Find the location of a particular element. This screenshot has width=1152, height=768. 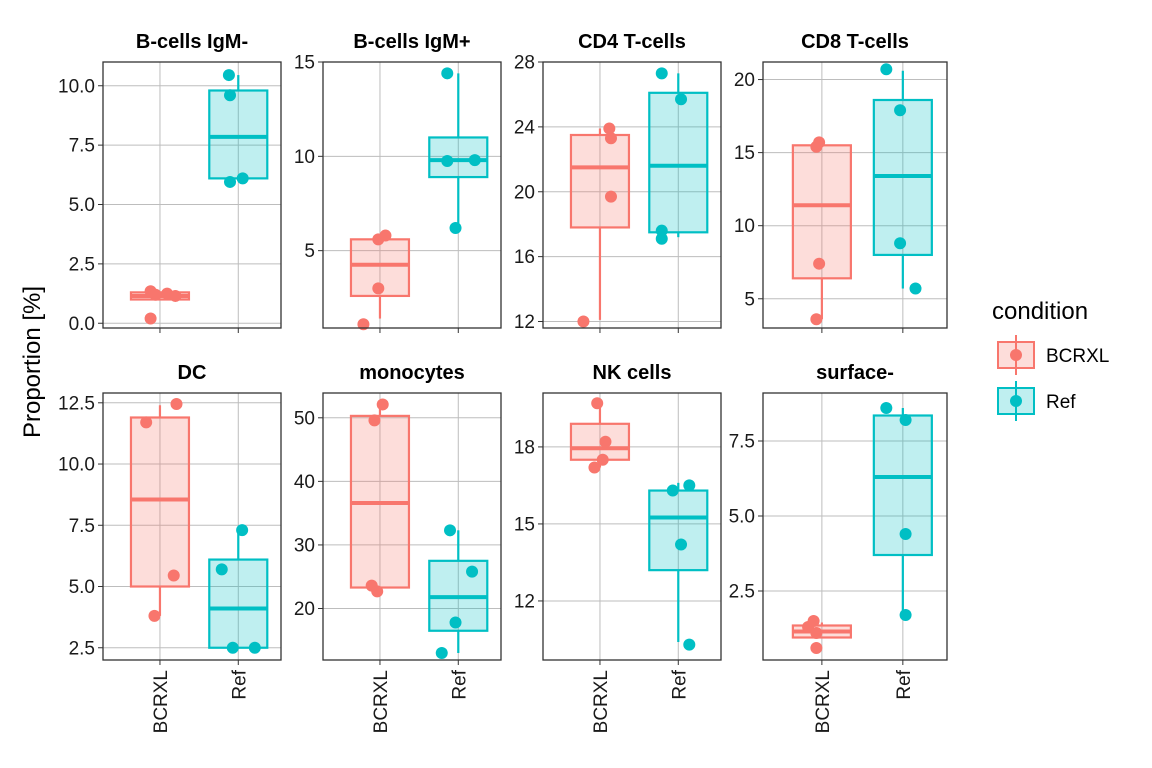

y-tick-label: 30 is located at coordinates (304, 545).